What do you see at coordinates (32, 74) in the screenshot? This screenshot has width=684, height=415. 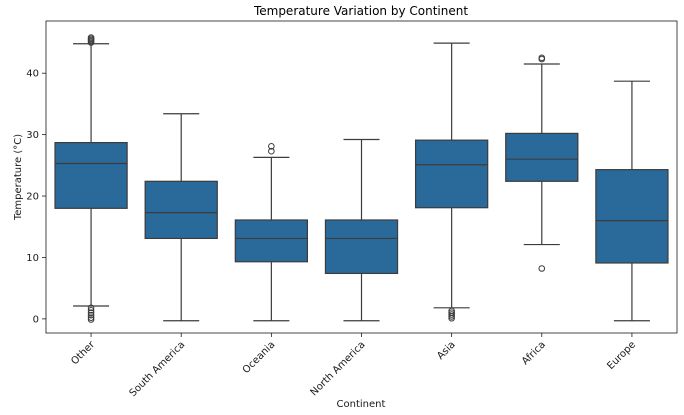 I see `y-tick-label: 40` at bounding box center [32, 74].